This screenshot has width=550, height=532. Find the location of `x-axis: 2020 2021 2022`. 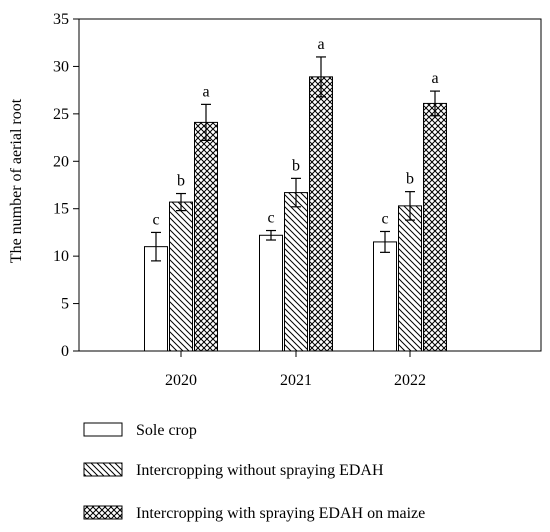

x-axis: 2020 2021 2022 is located at coordinates (295, 370).